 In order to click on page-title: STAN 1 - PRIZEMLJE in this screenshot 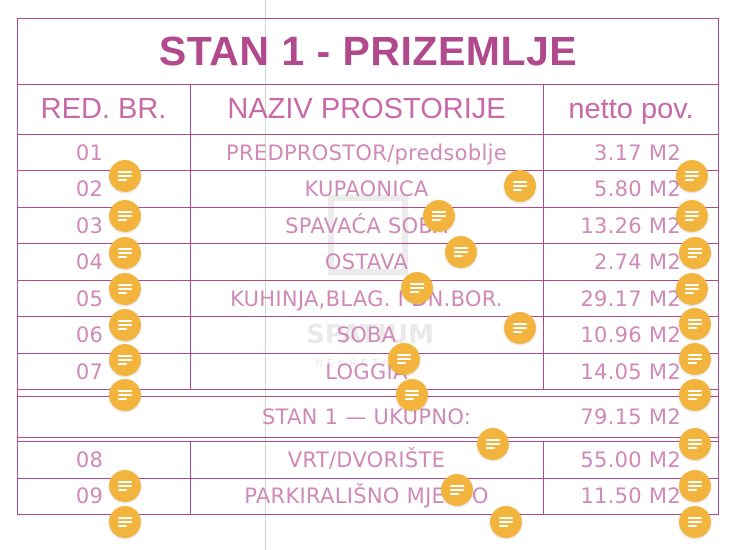, I will do `click(368, 50)`.